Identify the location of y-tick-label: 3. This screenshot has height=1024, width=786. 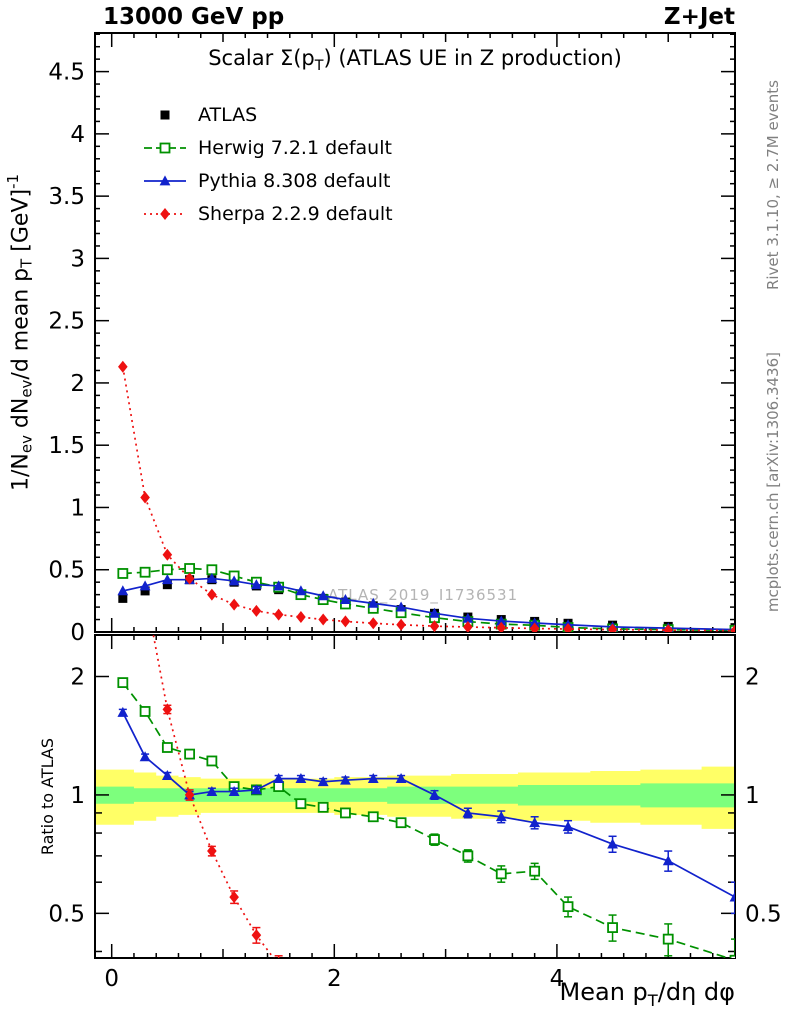
(77, 259).